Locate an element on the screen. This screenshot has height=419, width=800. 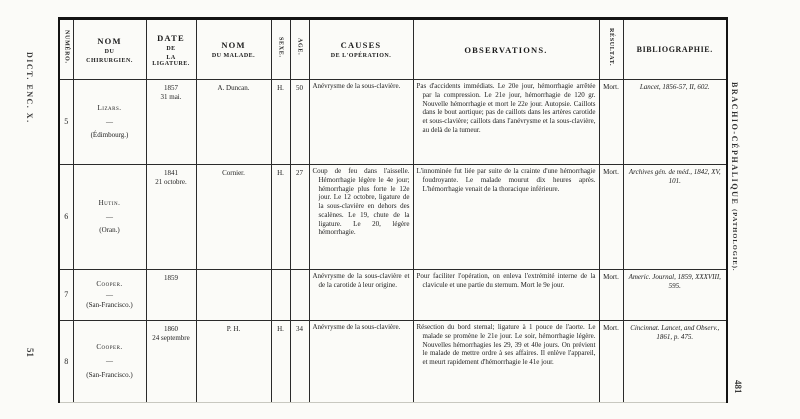
cell-malade: Cornier. is located at coordinates (233, 217).